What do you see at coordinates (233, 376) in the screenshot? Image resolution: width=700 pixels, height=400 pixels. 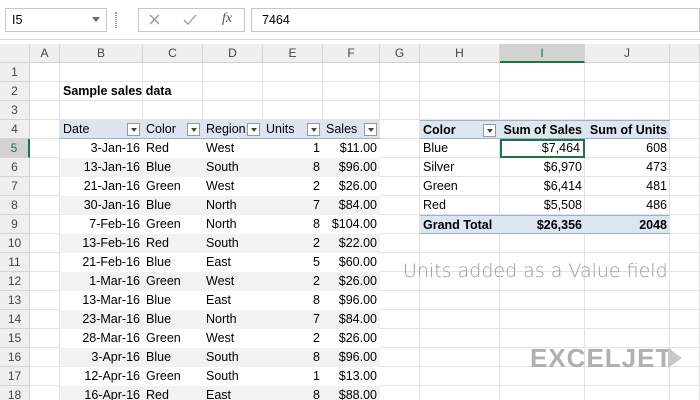 I see `table-cell: South` at bounding box center [233, 376].